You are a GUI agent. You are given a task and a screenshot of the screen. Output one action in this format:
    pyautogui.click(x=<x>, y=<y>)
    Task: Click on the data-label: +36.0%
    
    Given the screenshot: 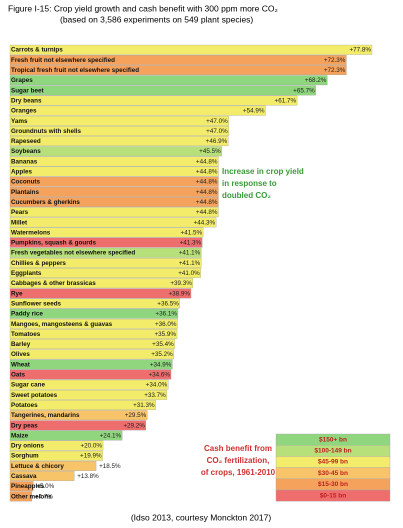 What is the action you would take?
    pyautogui.click(x=166, y=324)
    